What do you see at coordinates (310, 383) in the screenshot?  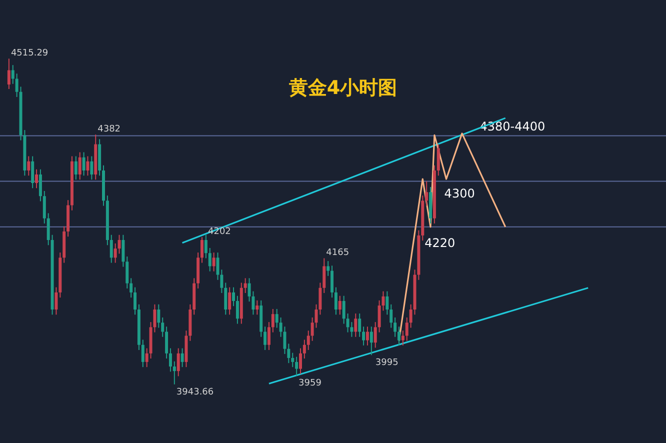 I see `annotation: 3959` at bounding box center [310, 383].